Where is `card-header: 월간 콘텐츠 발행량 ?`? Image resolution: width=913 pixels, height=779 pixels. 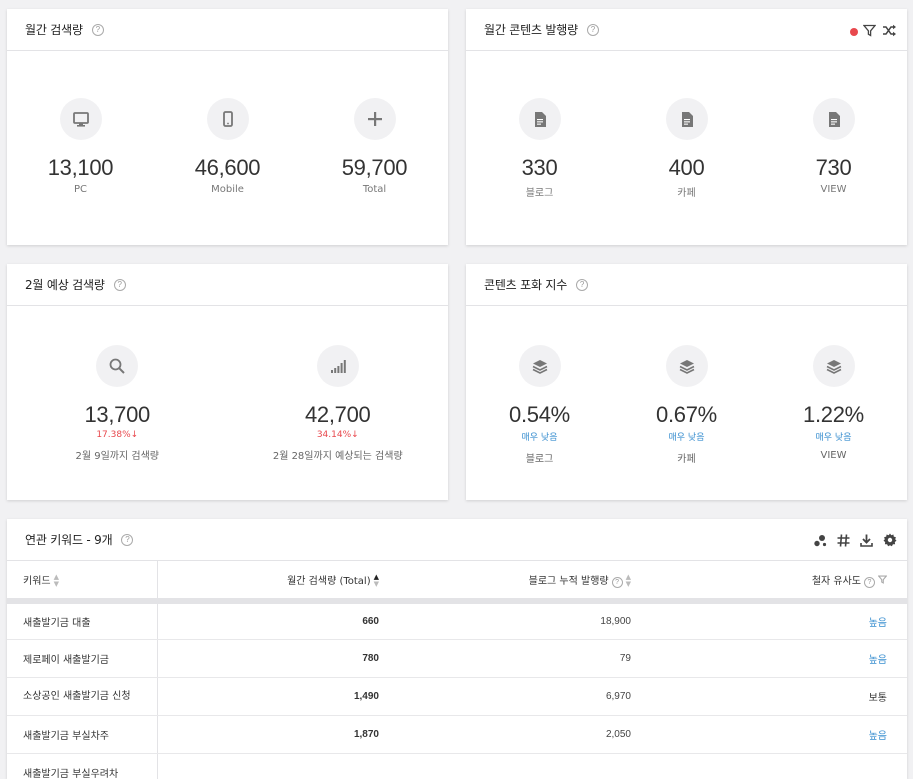 card-header: 월간 콘텐츠 발행량 ? is located at coordinates (686, 30).